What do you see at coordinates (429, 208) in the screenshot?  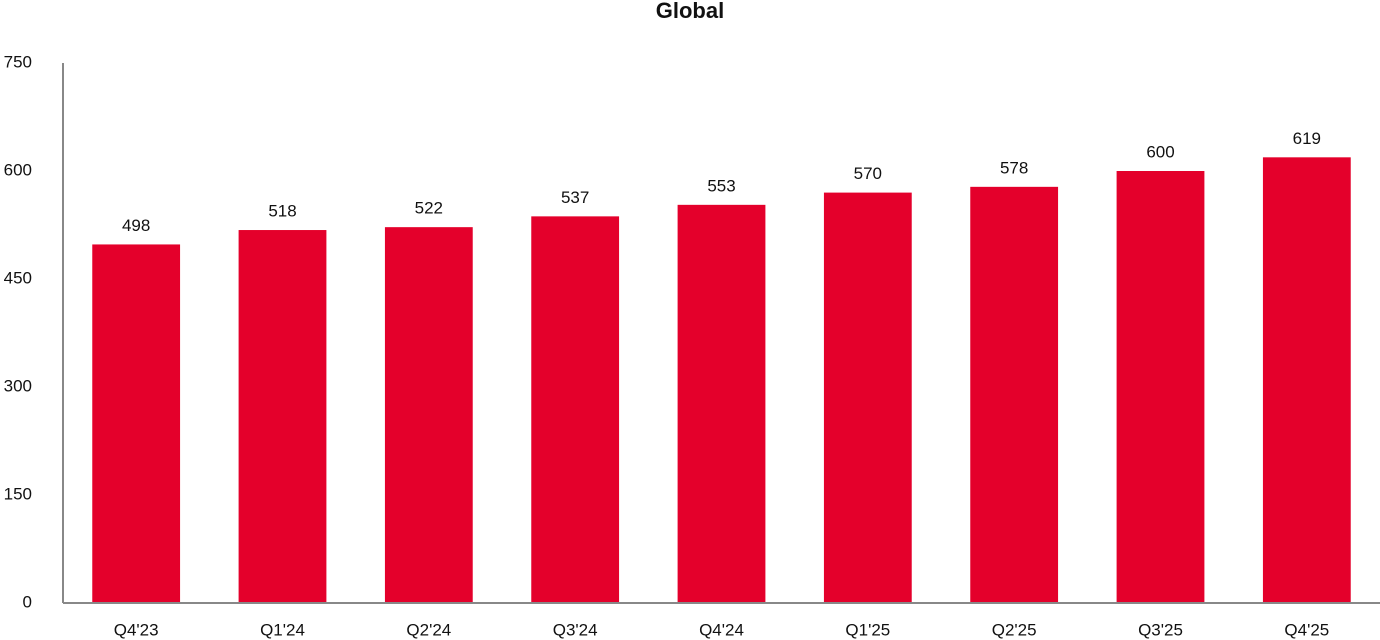 I see `value-label: 522` at bounding box center [429, 208].